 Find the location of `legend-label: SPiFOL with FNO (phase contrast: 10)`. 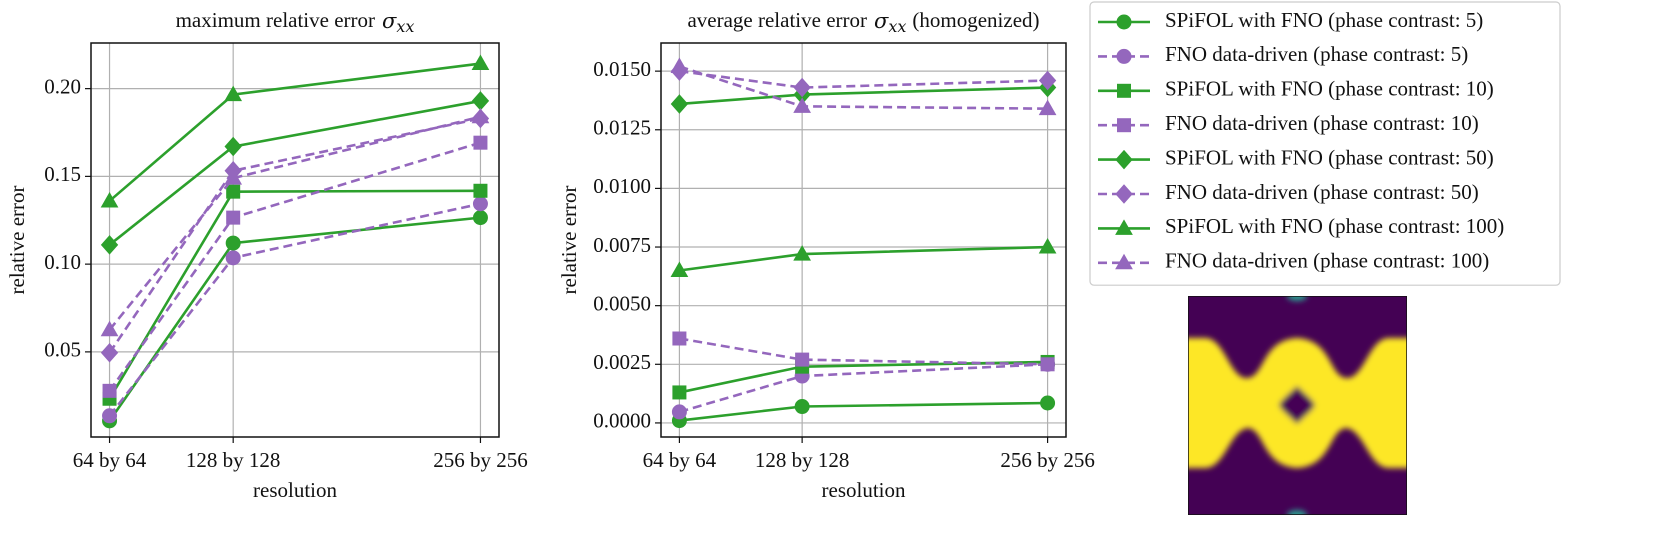

legend-label: SPiFOL with FNO (phase contrast: 10) is located at coordinates (1329, 89).